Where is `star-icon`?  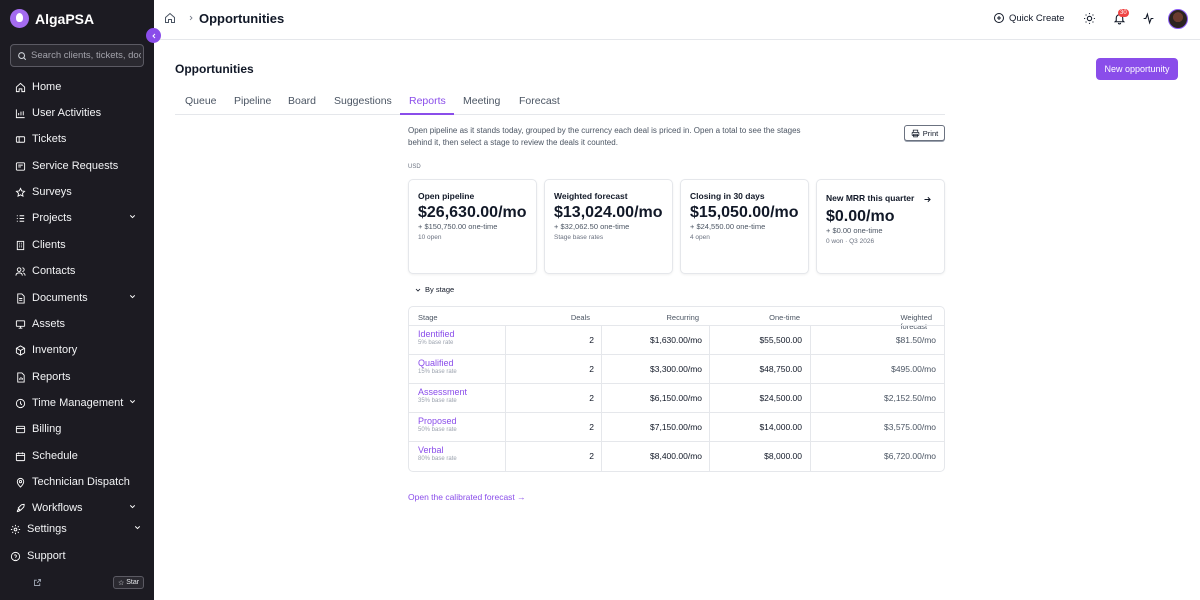 star-icon is located at coordinates (20, 191).